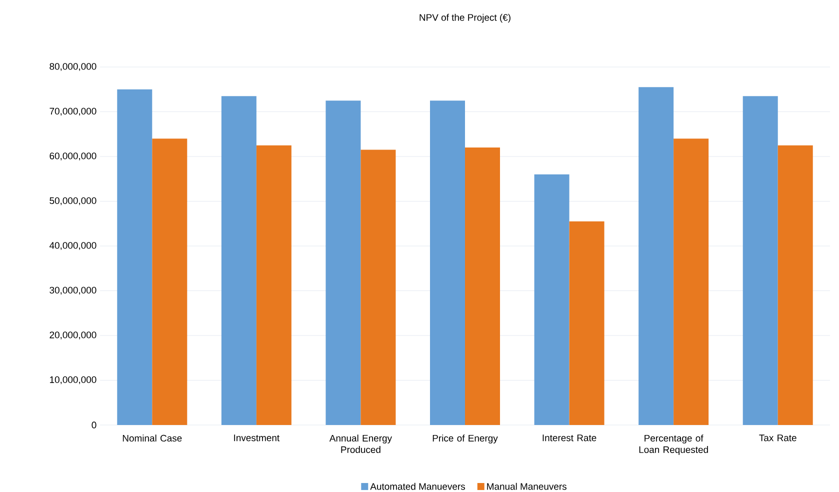 The image size is (839, 492). I want to click on y-tick-label: 30,000,000, so click(73, 290).